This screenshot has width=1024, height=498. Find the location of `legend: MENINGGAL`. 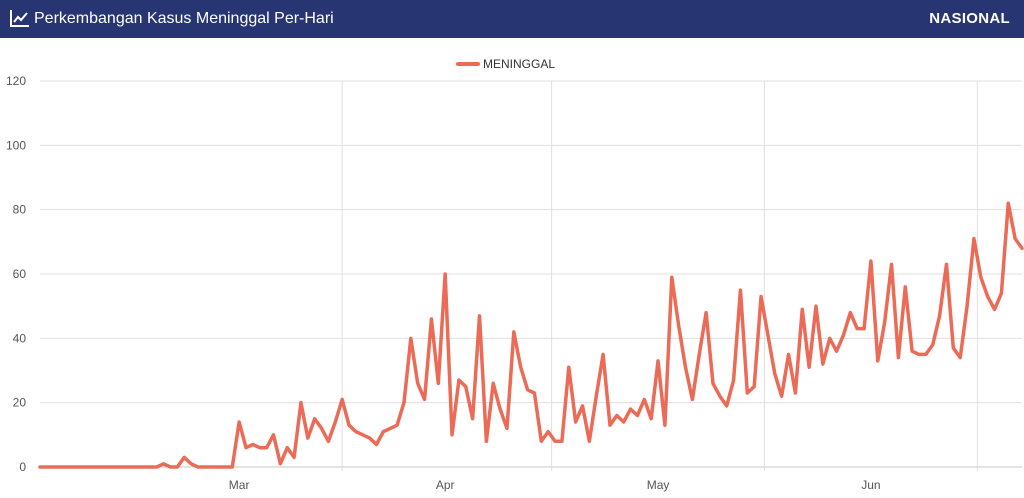

legend: MENINGGAL is located at coordinates (505, 64).